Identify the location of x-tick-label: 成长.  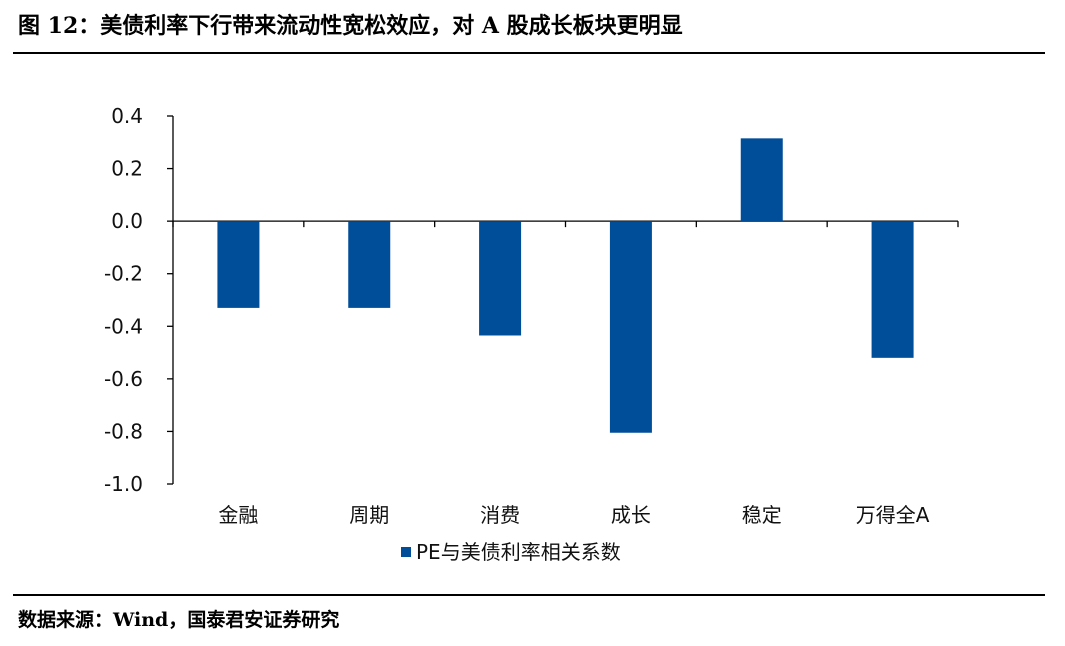
(631, 515).